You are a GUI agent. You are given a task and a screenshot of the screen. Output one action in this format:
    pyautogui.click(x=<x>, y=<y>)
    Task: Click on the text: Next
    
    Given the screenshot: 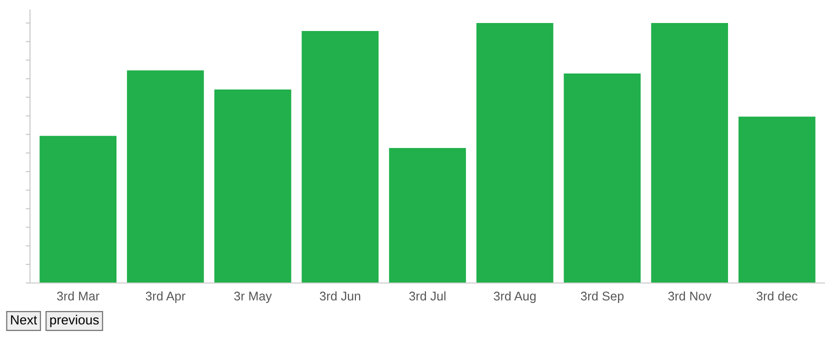 What is the action you would take?
    pyautogui.click(x=24, y=320)
    